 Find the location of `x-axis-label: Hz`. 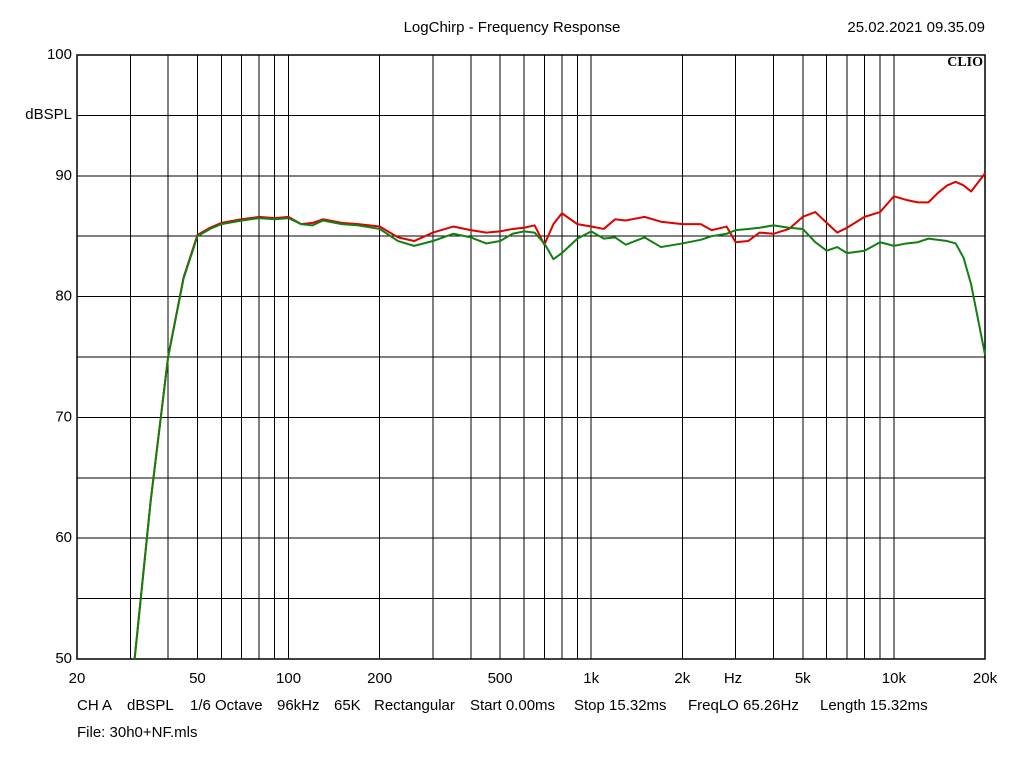

x-axis-label: Hz is located at coordinates (733, 678).